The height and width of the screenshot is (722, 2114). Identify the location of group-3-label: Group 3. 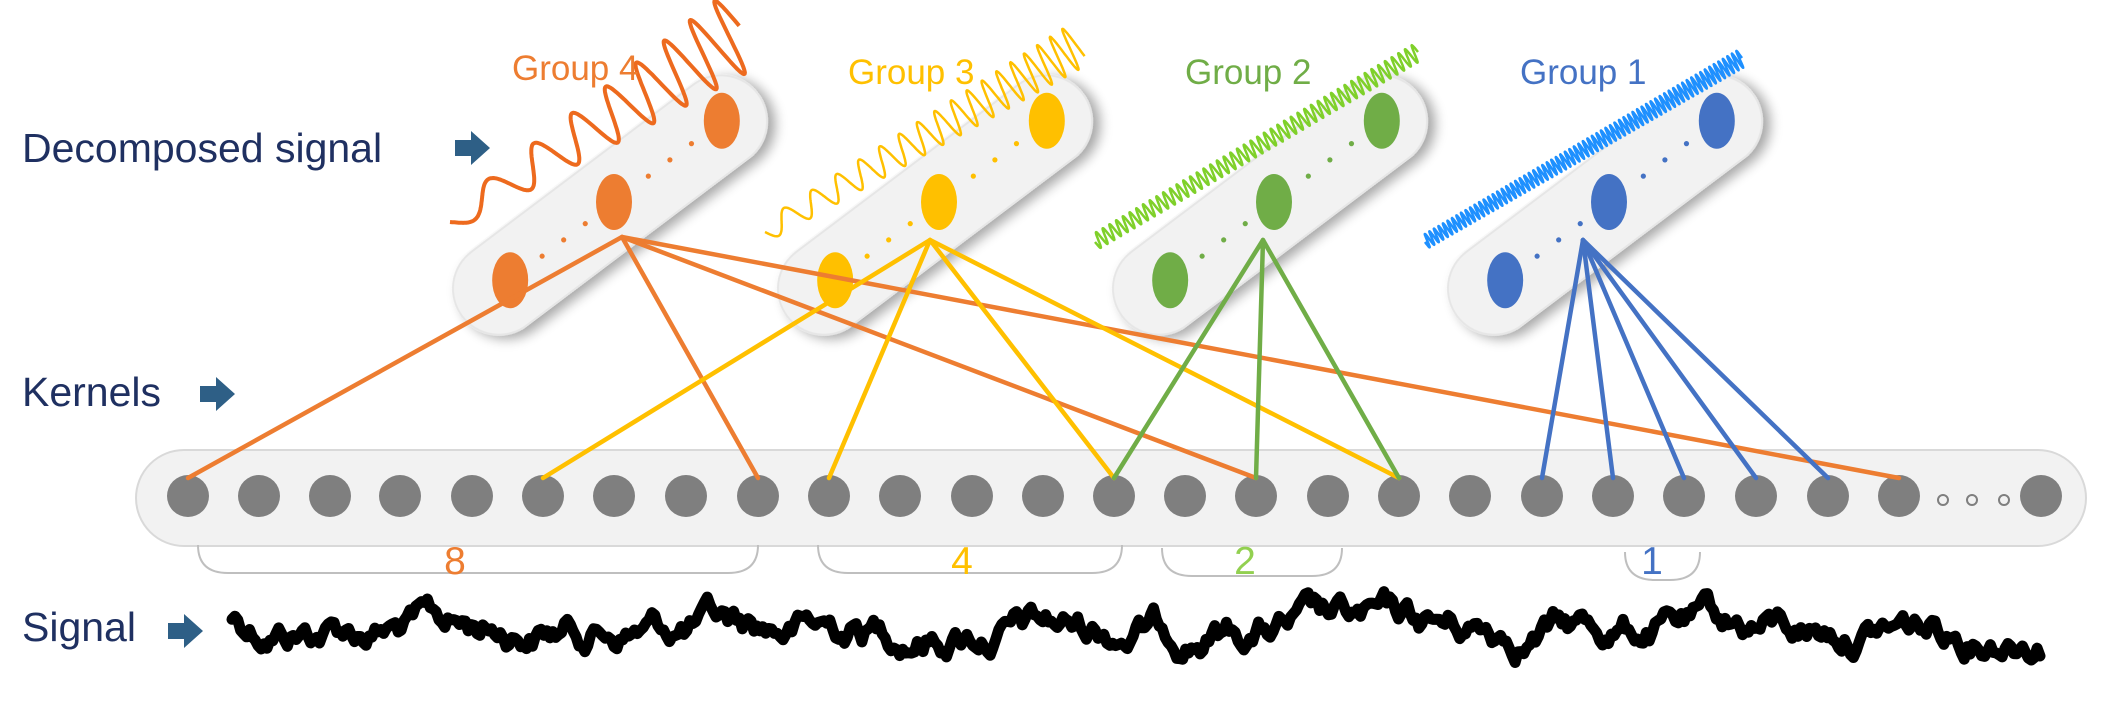
(911, 72).